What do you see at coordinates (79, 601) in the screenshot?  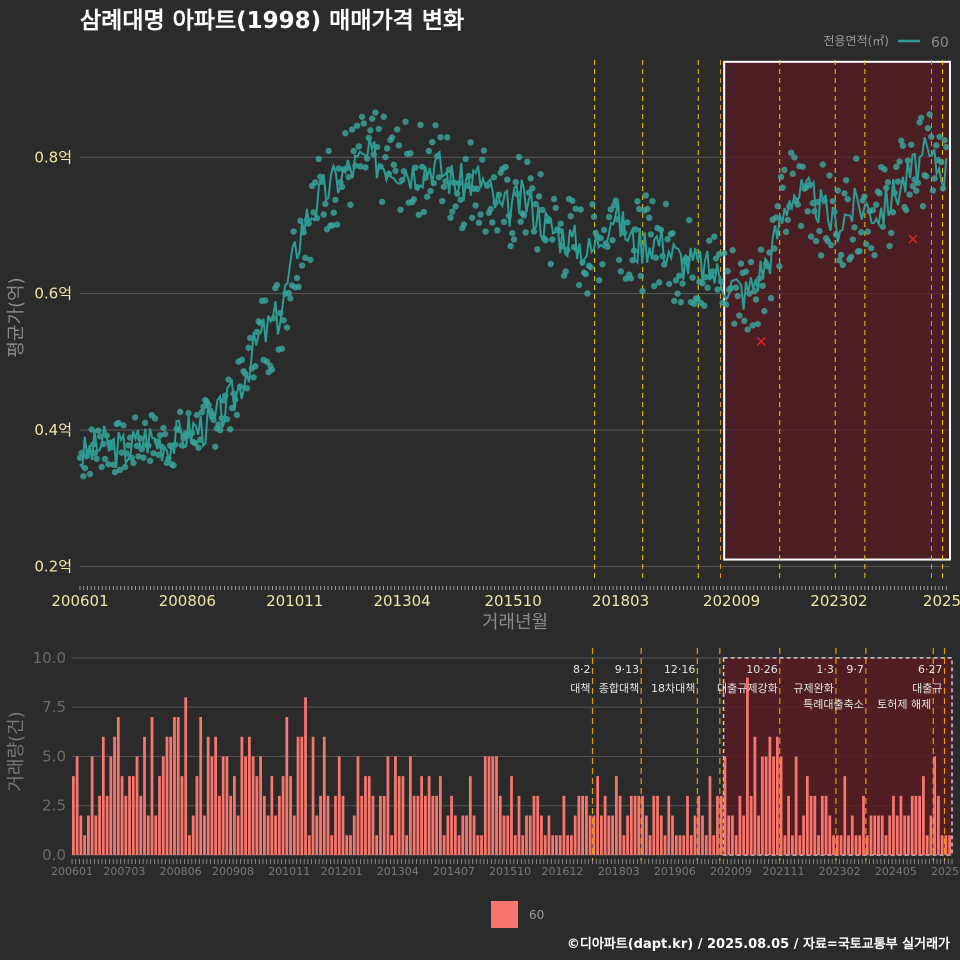 I see `price-x-tick-label: 200601` at bounding box center [79, 601].